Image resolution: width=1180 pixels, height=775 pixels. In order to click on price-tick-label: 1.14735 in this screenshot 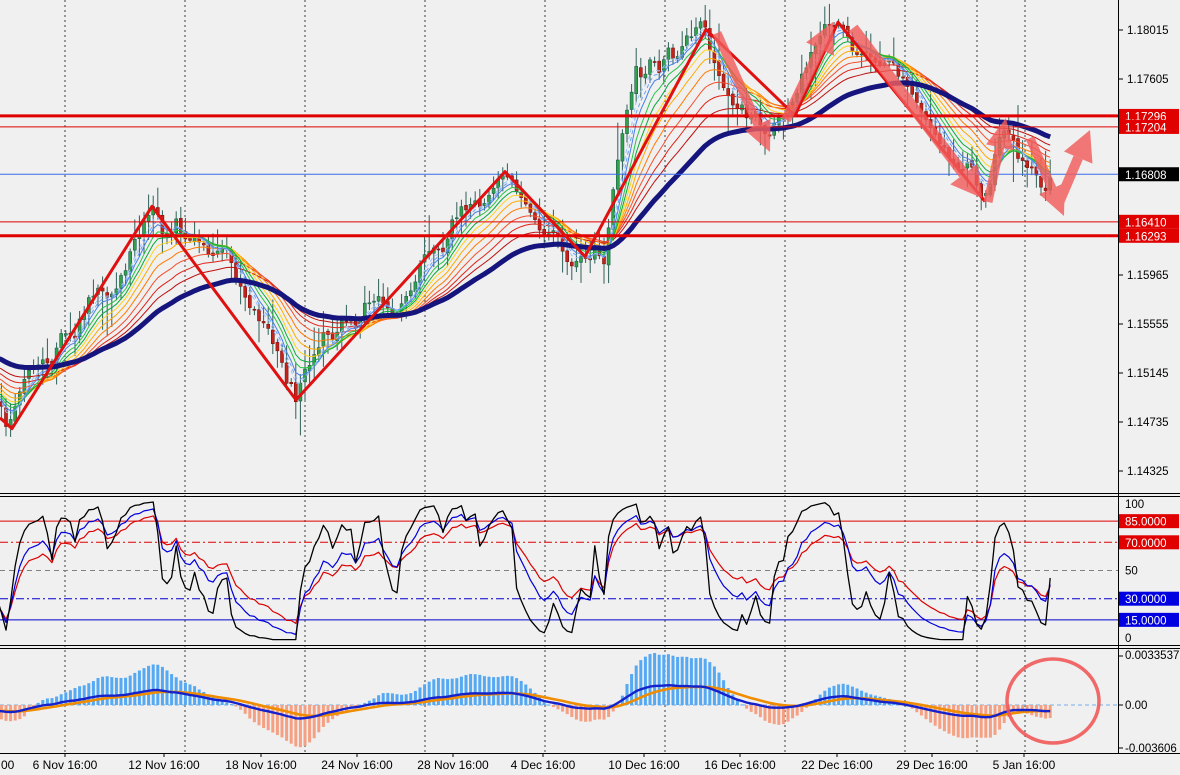, I will do `click(1148, 423)`.